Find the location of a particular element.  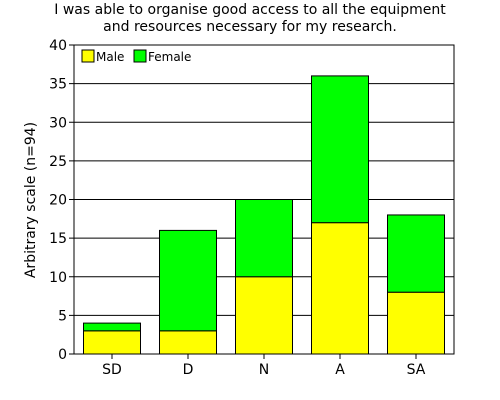

chart-title-line-2: and resources necessary for my research. is located at coordinates (250, 27).